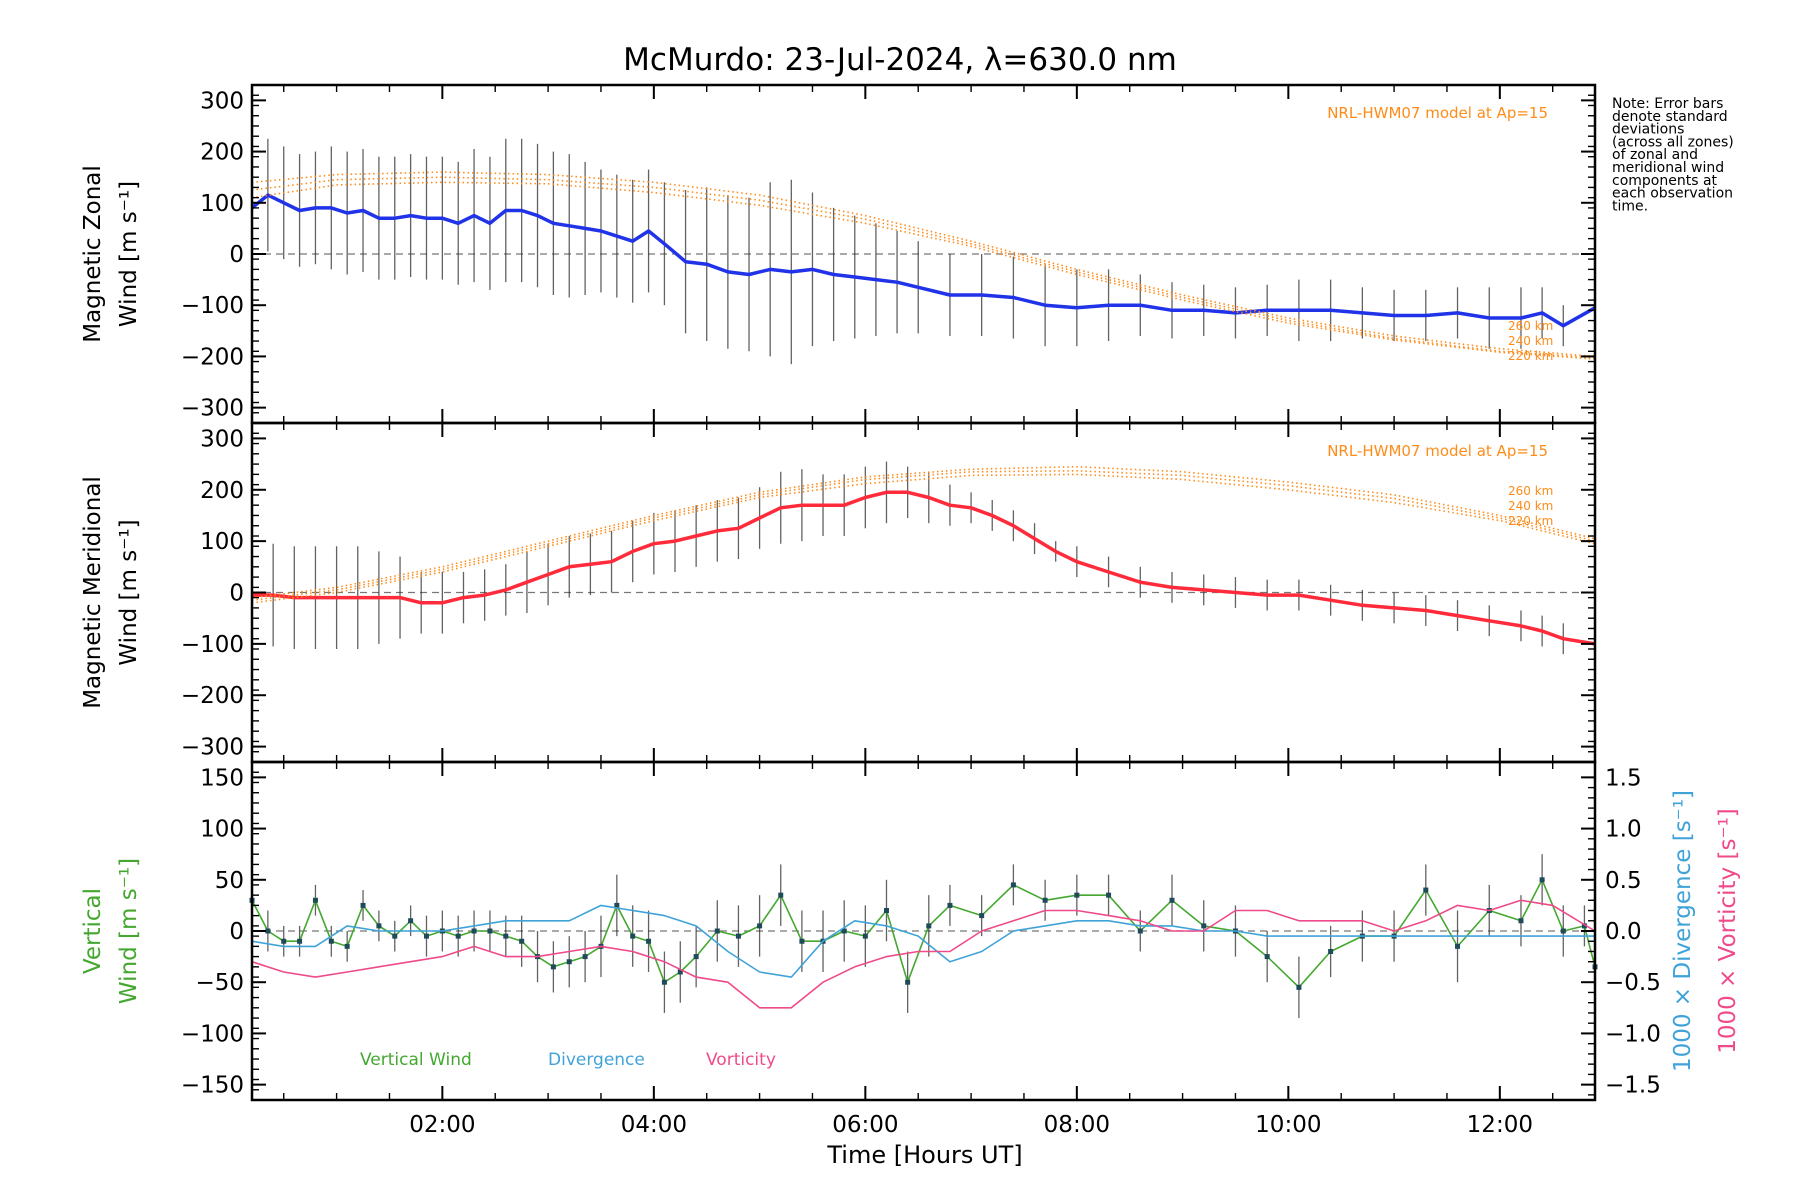  What do you see at coordinates (924, 1155) in the screenshot?
I see `x-axis-label: Time [Hours UT]` at bounding box center [924, 1155].